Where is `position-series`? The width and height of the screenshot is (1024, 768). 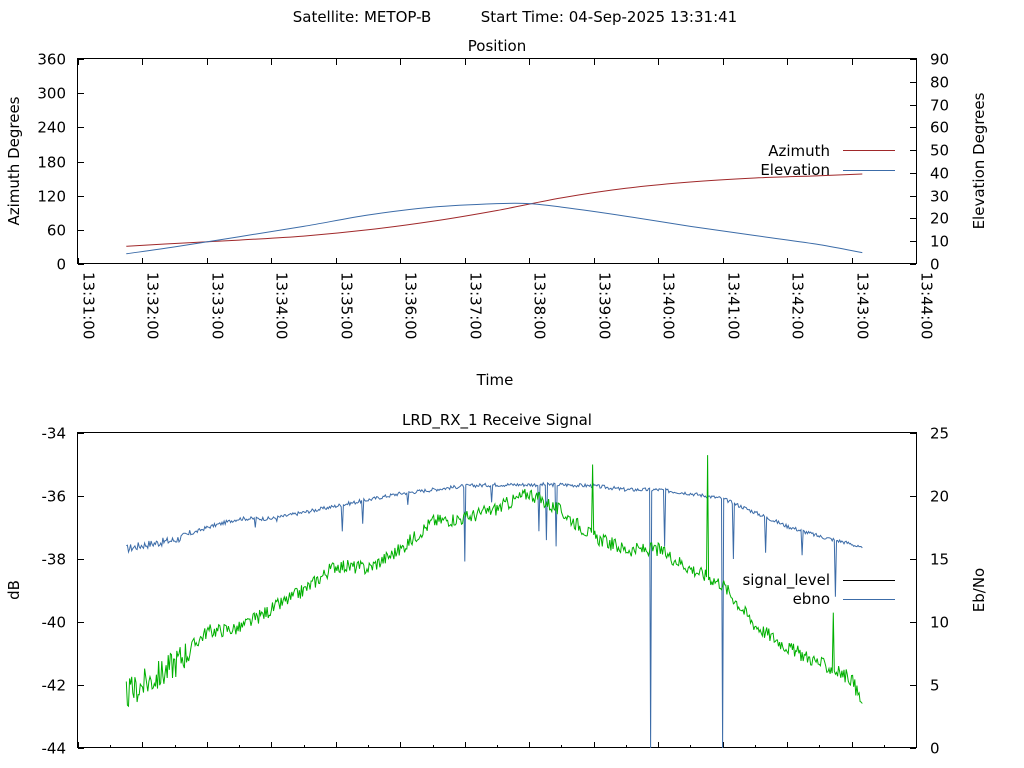 position-series is located at coordinates (494, 214).